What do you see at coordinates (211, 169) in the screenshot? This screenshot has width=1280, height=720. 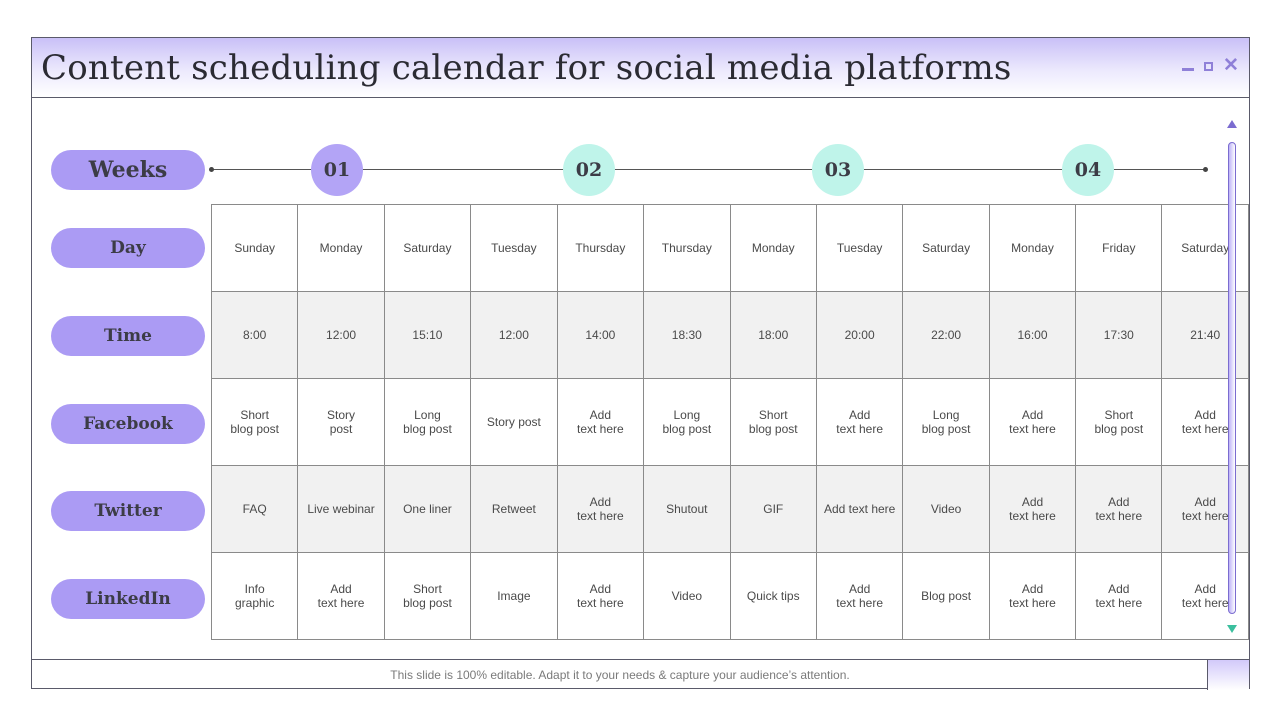 I see `timeline-start-dot` at bounding box center [211, 169].